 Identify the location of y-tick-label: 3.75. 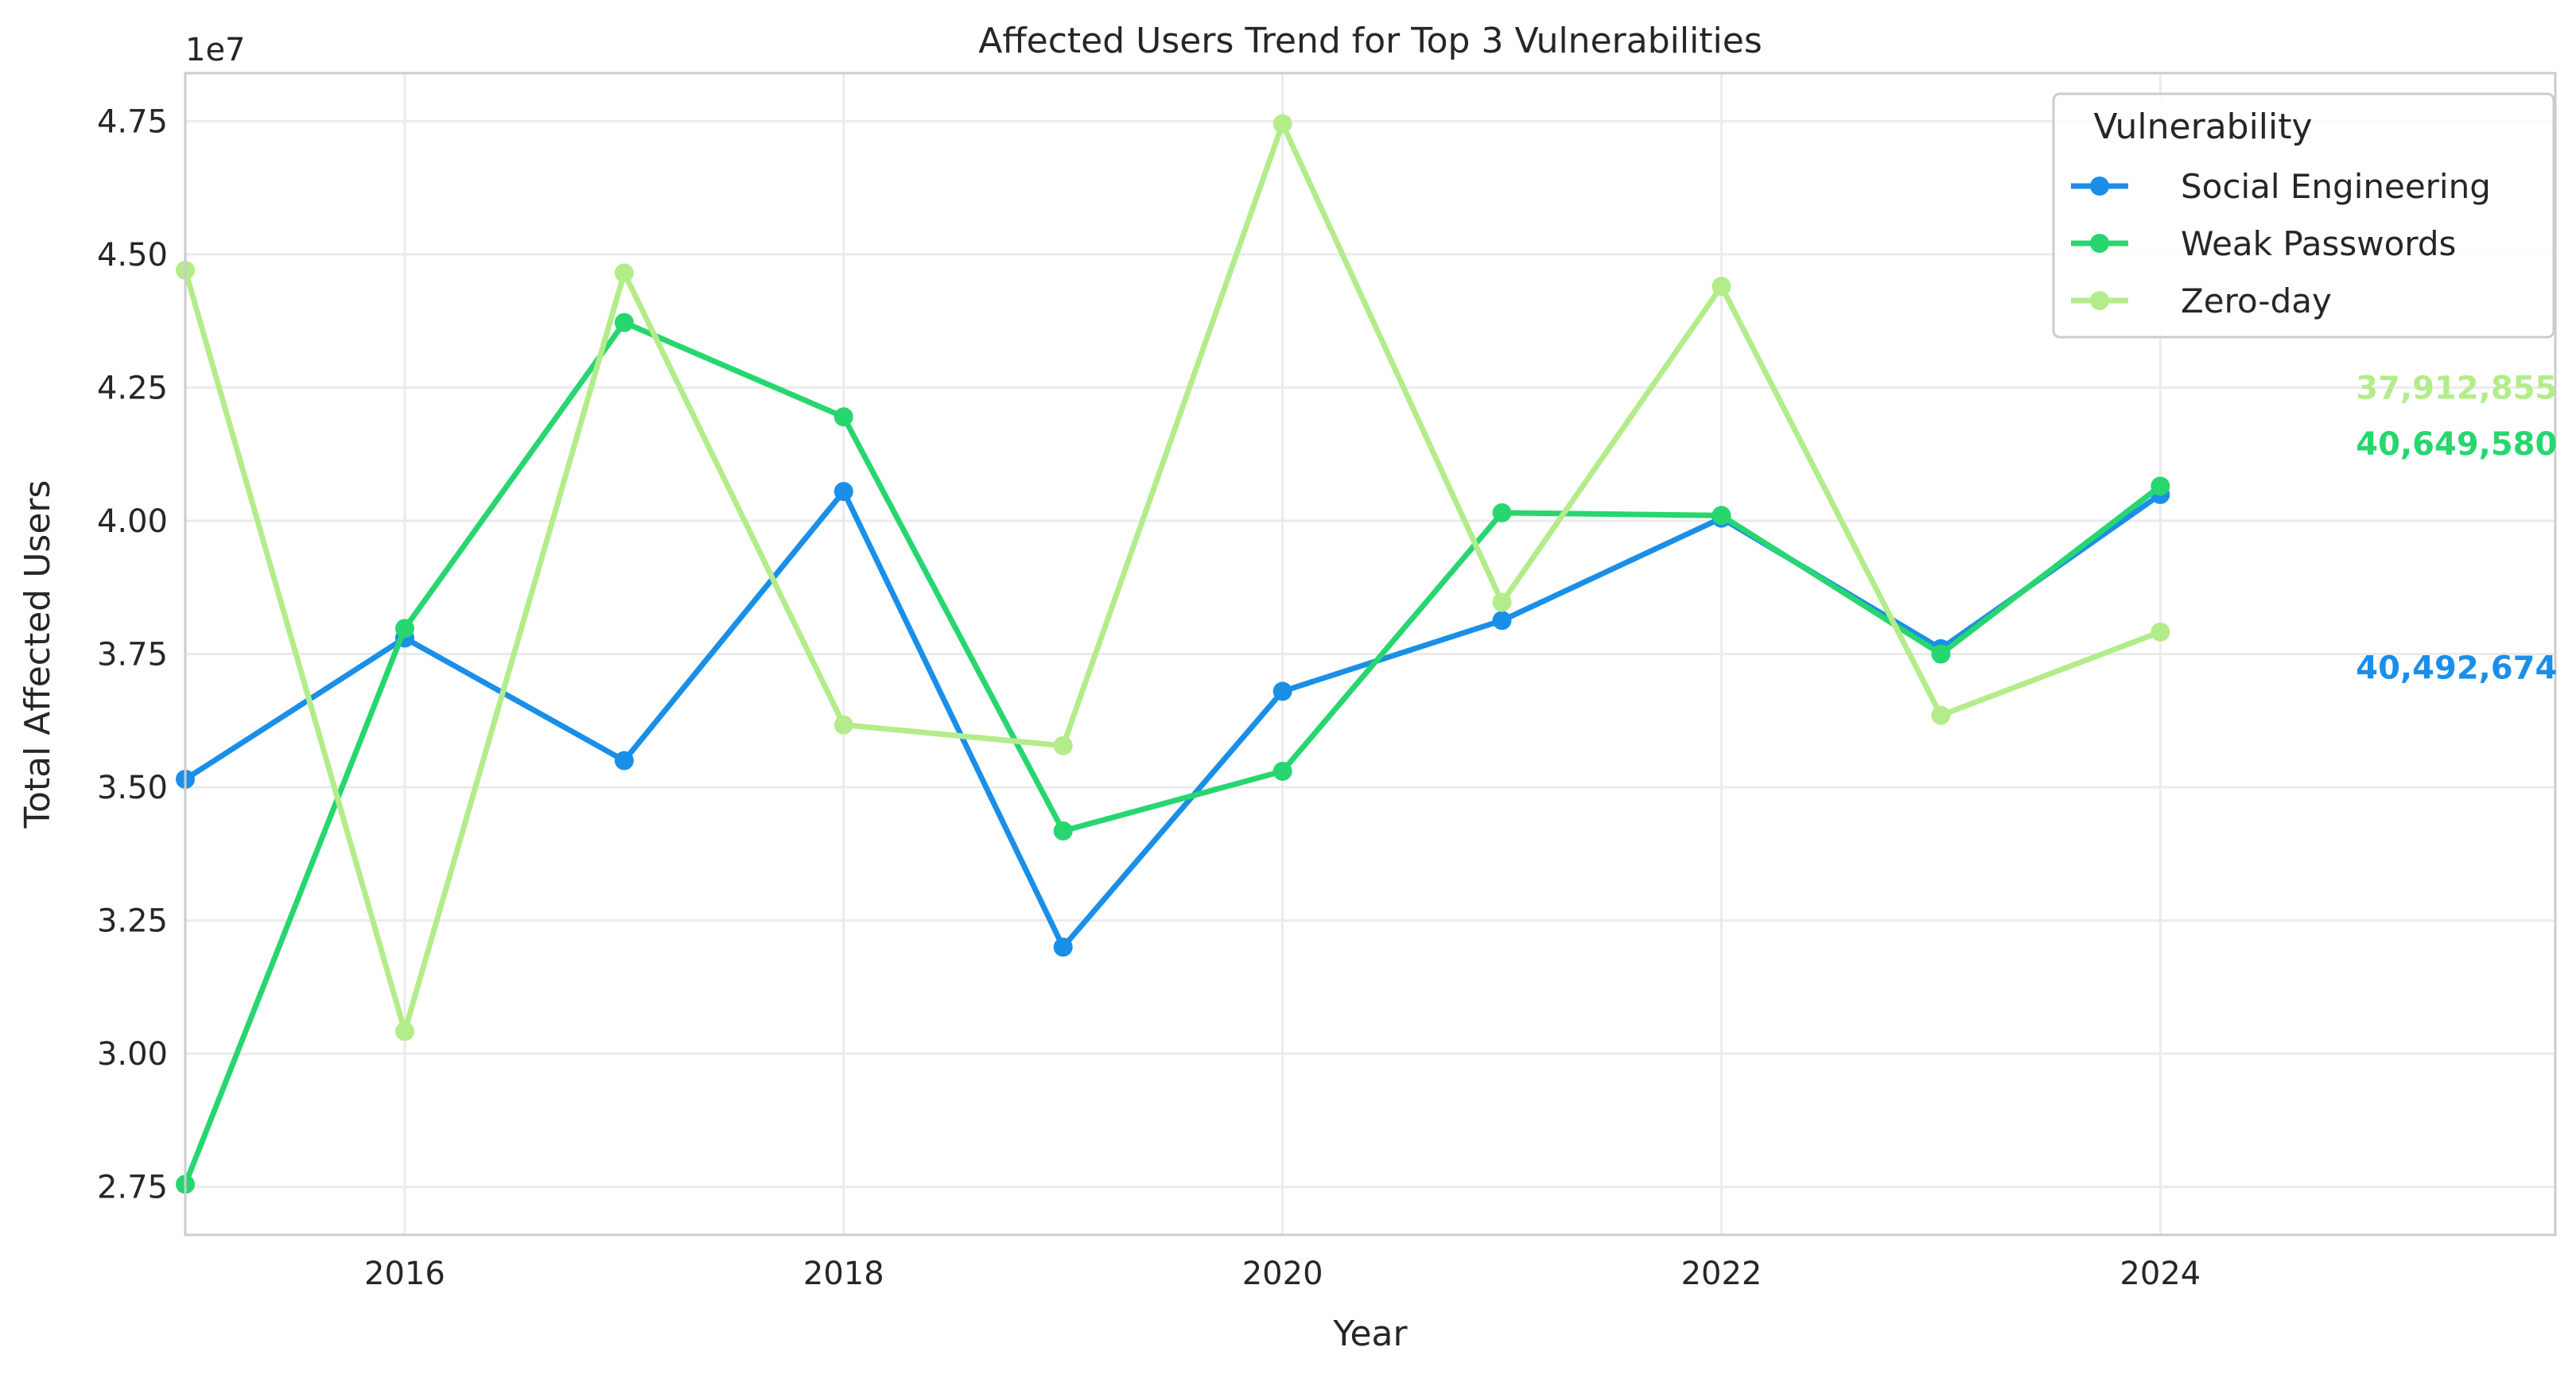
(132, 655).